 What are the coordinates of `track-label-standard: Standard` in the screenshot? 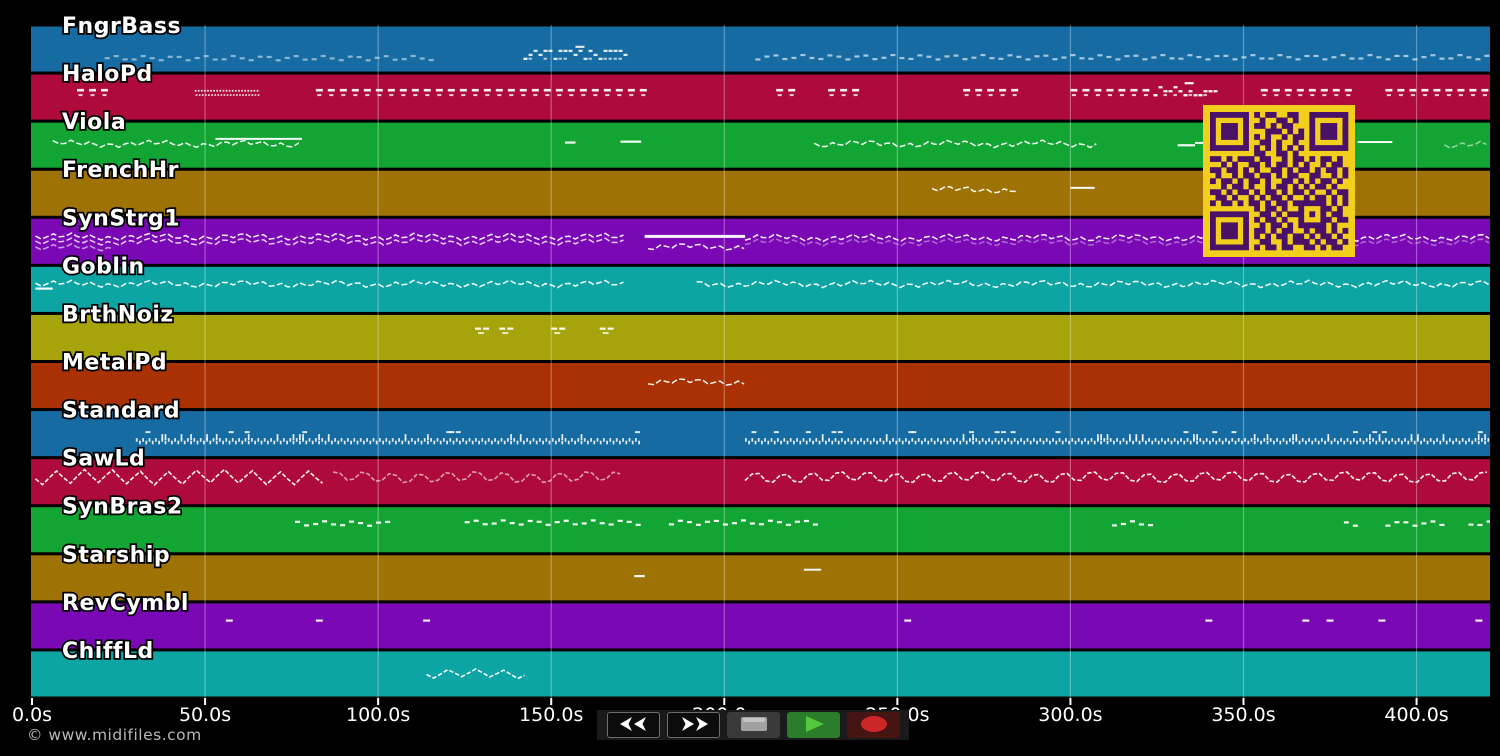 It's located at (121, 411).